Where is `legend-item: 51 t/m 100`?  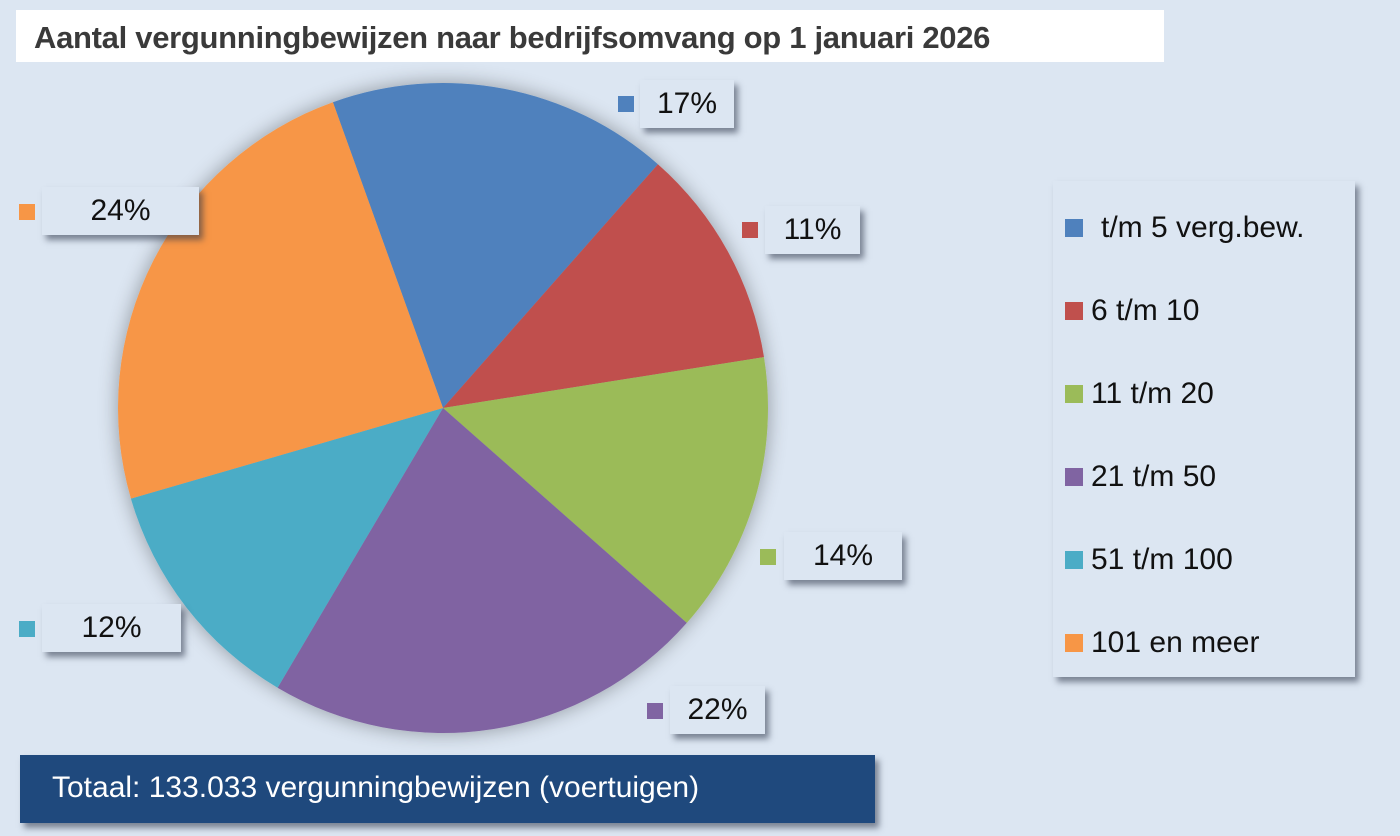
legend-item: 51 t/m 100 is located at coordinates (1149, 560).